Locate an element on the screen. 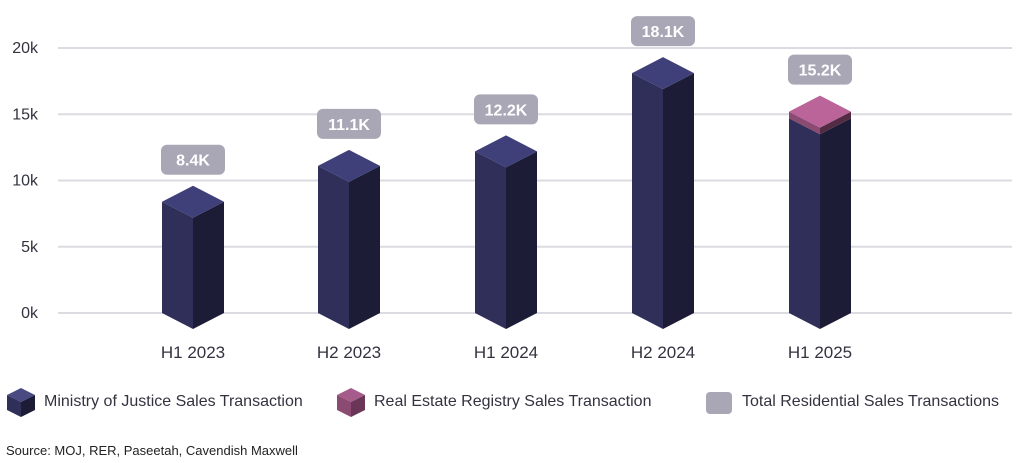  legend-label: Total Residential Sales Transactions is located at coordinates (871, 401).